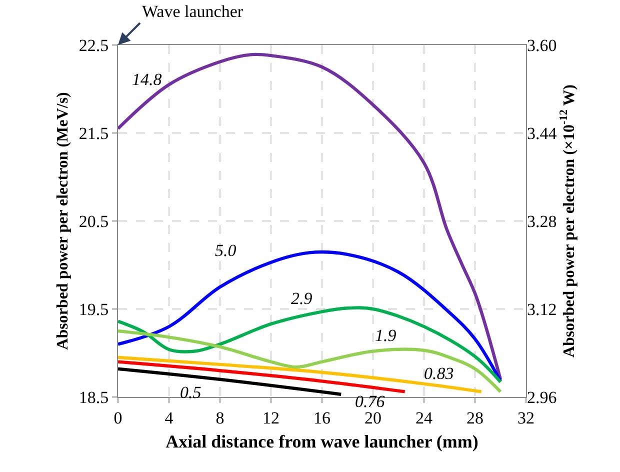  I want to click on x-tick-label: 12, so click(271, 418).